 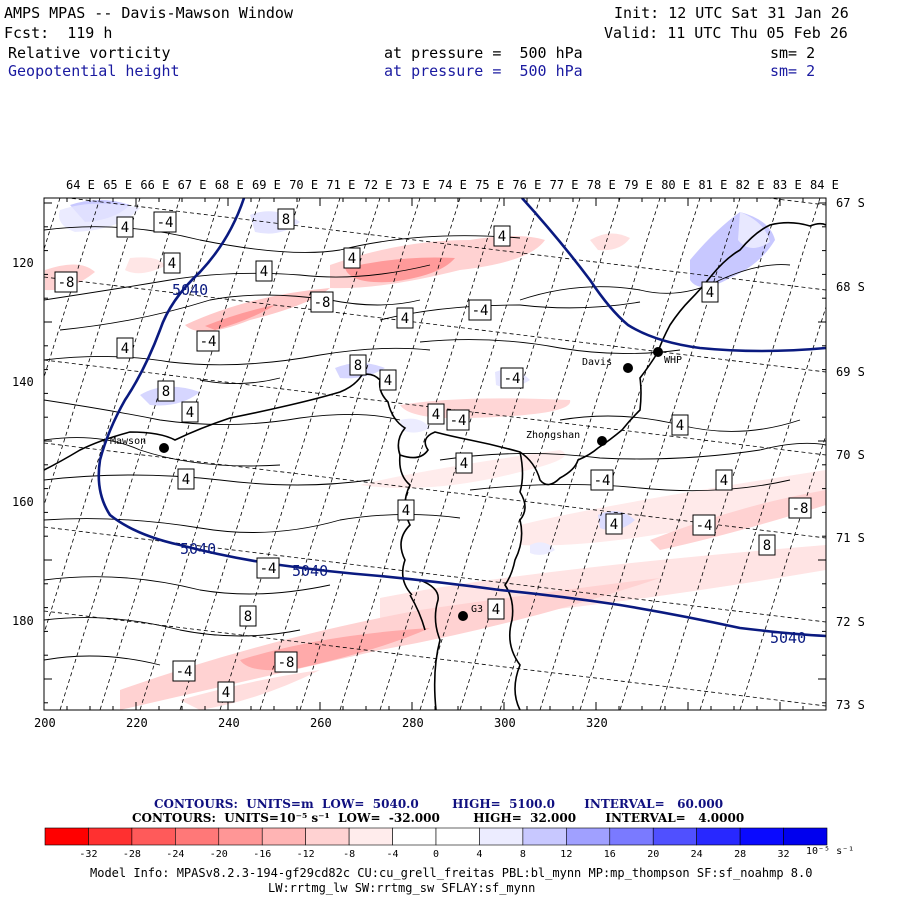 I want to click on field2-pressure: at pressure = 500 hPa, so click(x=483, y=71).